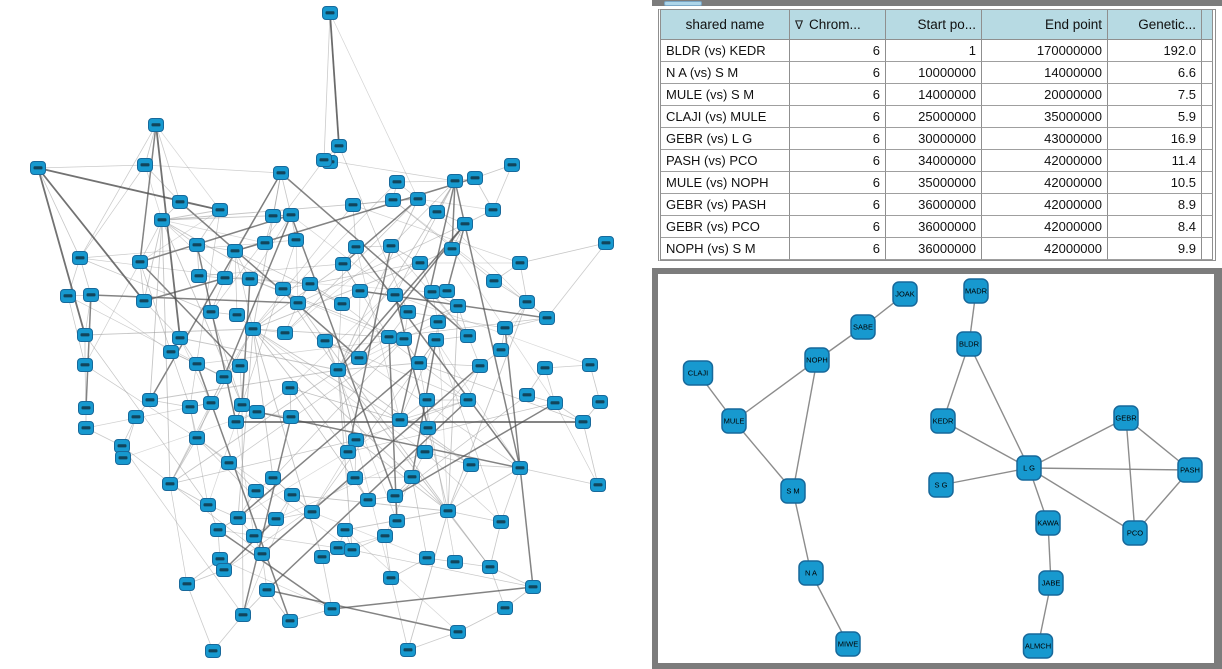 The image size is (1222, 669). What do you see at coordinates (793, 491) in the screenshot?
I see `graph-node-S M` at bounding box center [793, 491].